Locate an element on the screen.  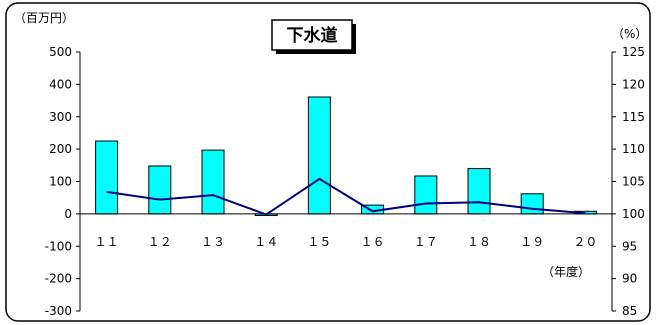
left-axis-ticks: 500 400 300 200 100 0 -100 -200 -300 is located at coordinates (62, 181).